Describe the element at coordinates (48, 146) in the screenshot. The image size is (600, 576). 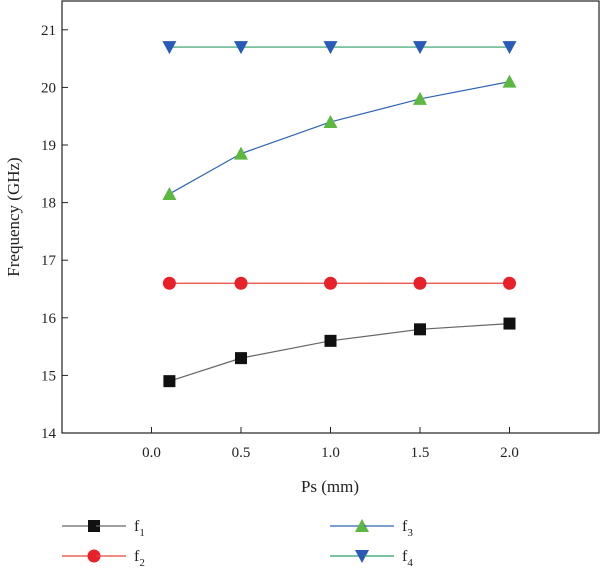
I see `y-tick-label: 19` at that location.